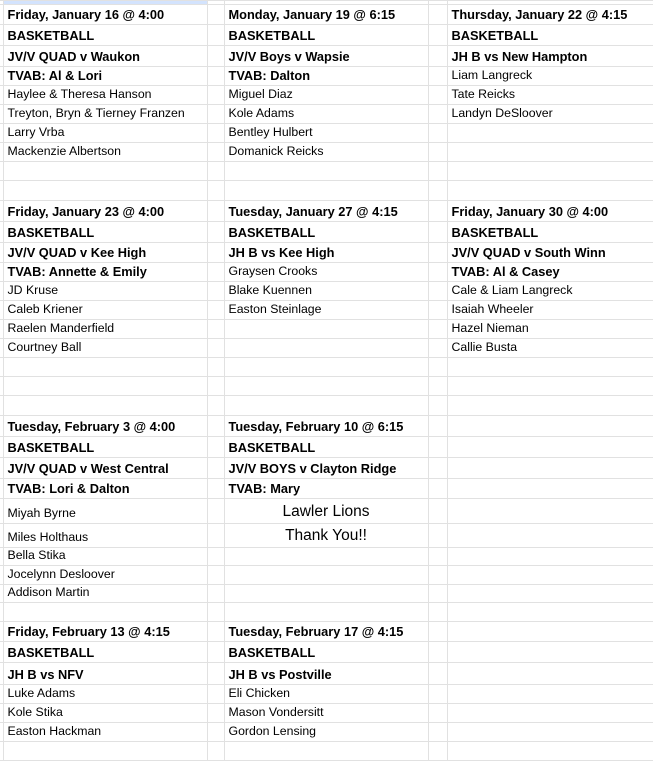 The image size is (653, 761). What do you see at coordinates (105, 694) in the screenshot?
I see `volunteer-name: Luke Adams` at bounding box center [105, 694].